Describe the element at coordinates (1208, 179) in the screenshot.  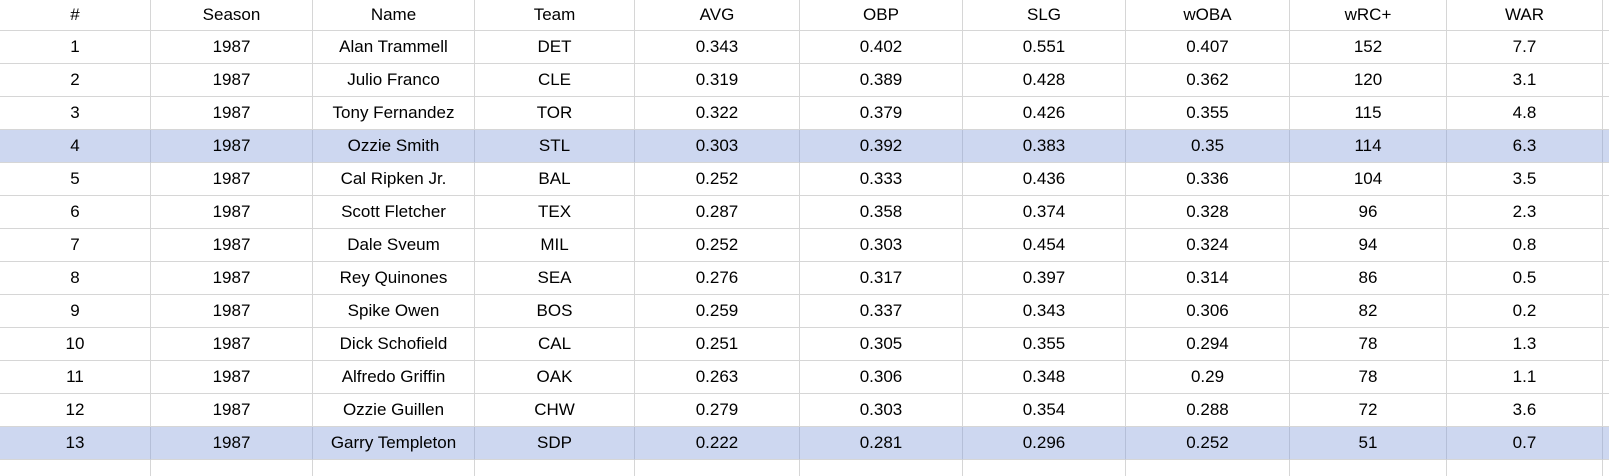
I see `cell-woba: 0.336` at that location.